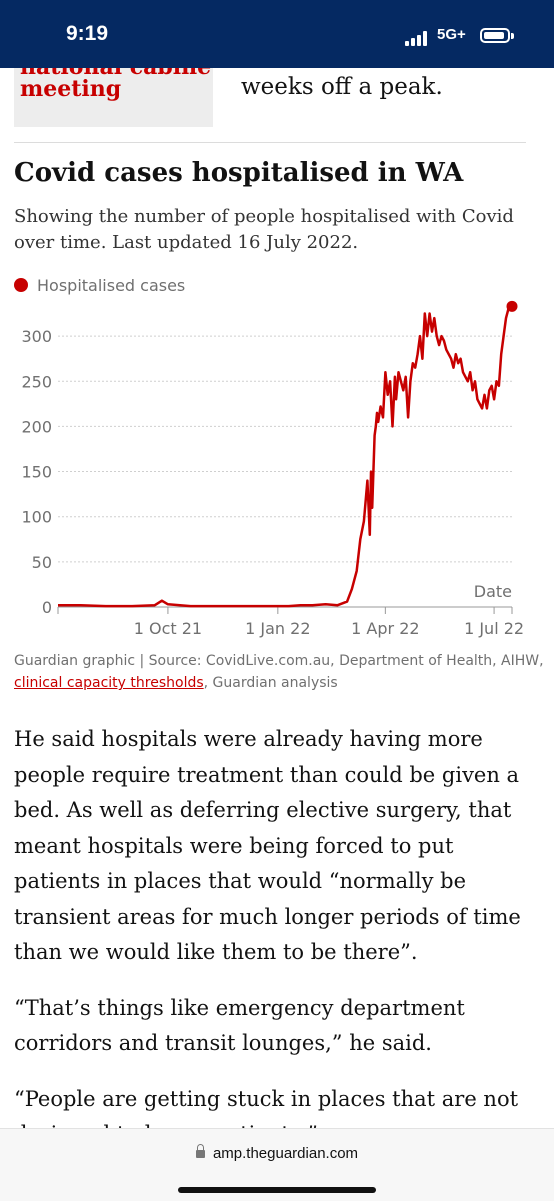 The image size is (554, 1201). I want to click on url-display: amp.theguardian.com, so click(277, 1153).